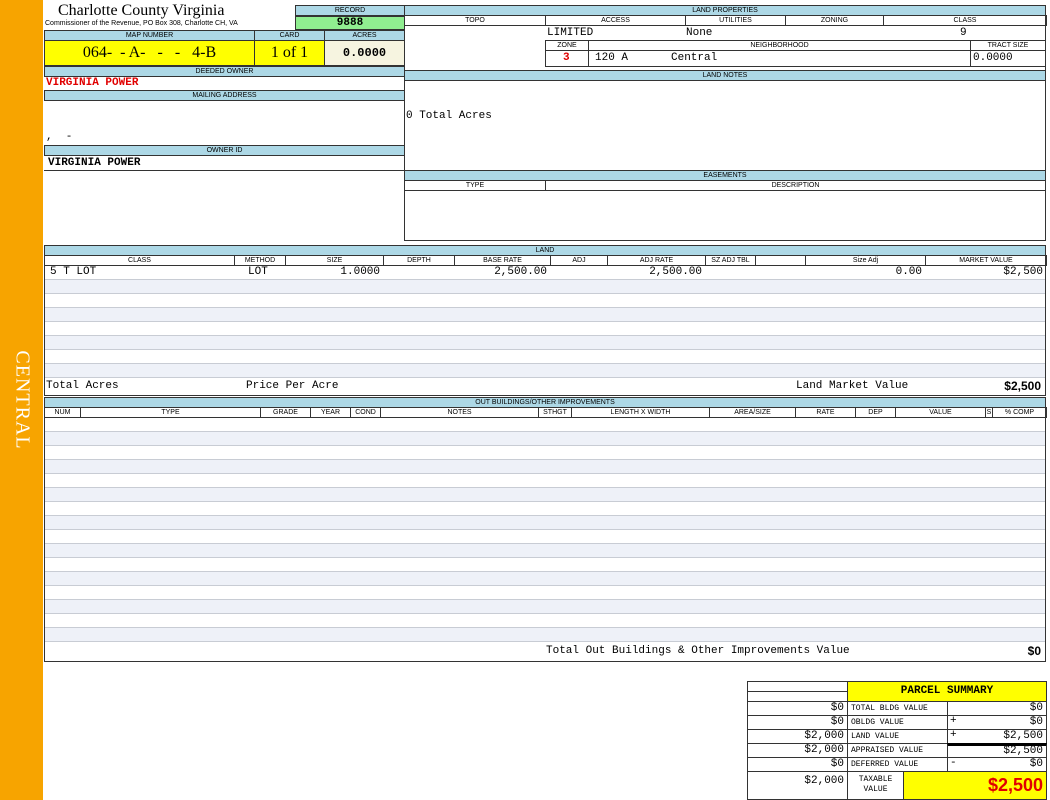 The height and width of the screenshot is (800, 1050). Describe the element at coordinates (289, 53) in the screenshot. I see `card-number: 1 of 1` at that location.